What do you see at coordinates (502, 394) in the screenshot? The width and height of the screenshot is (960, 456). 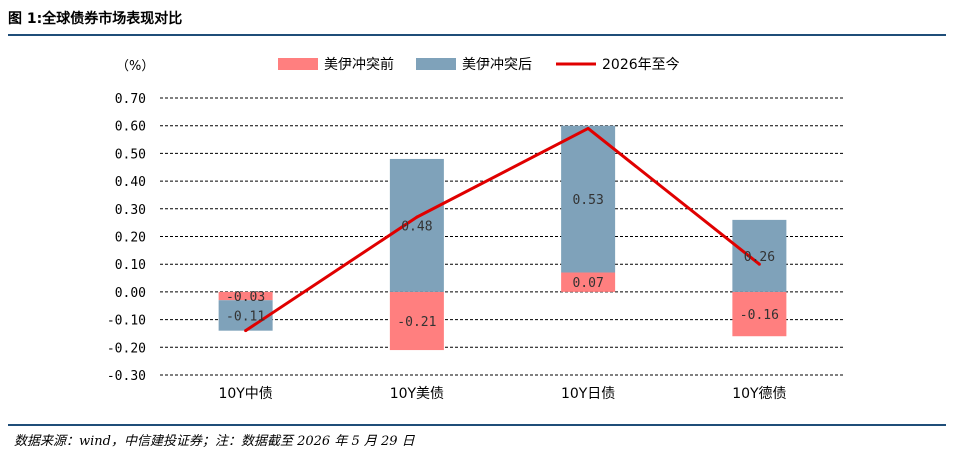 I see `x-axis: 10Y中债 10Y美债 10Y日债 10Y德债` at bounding box center [502, 394].